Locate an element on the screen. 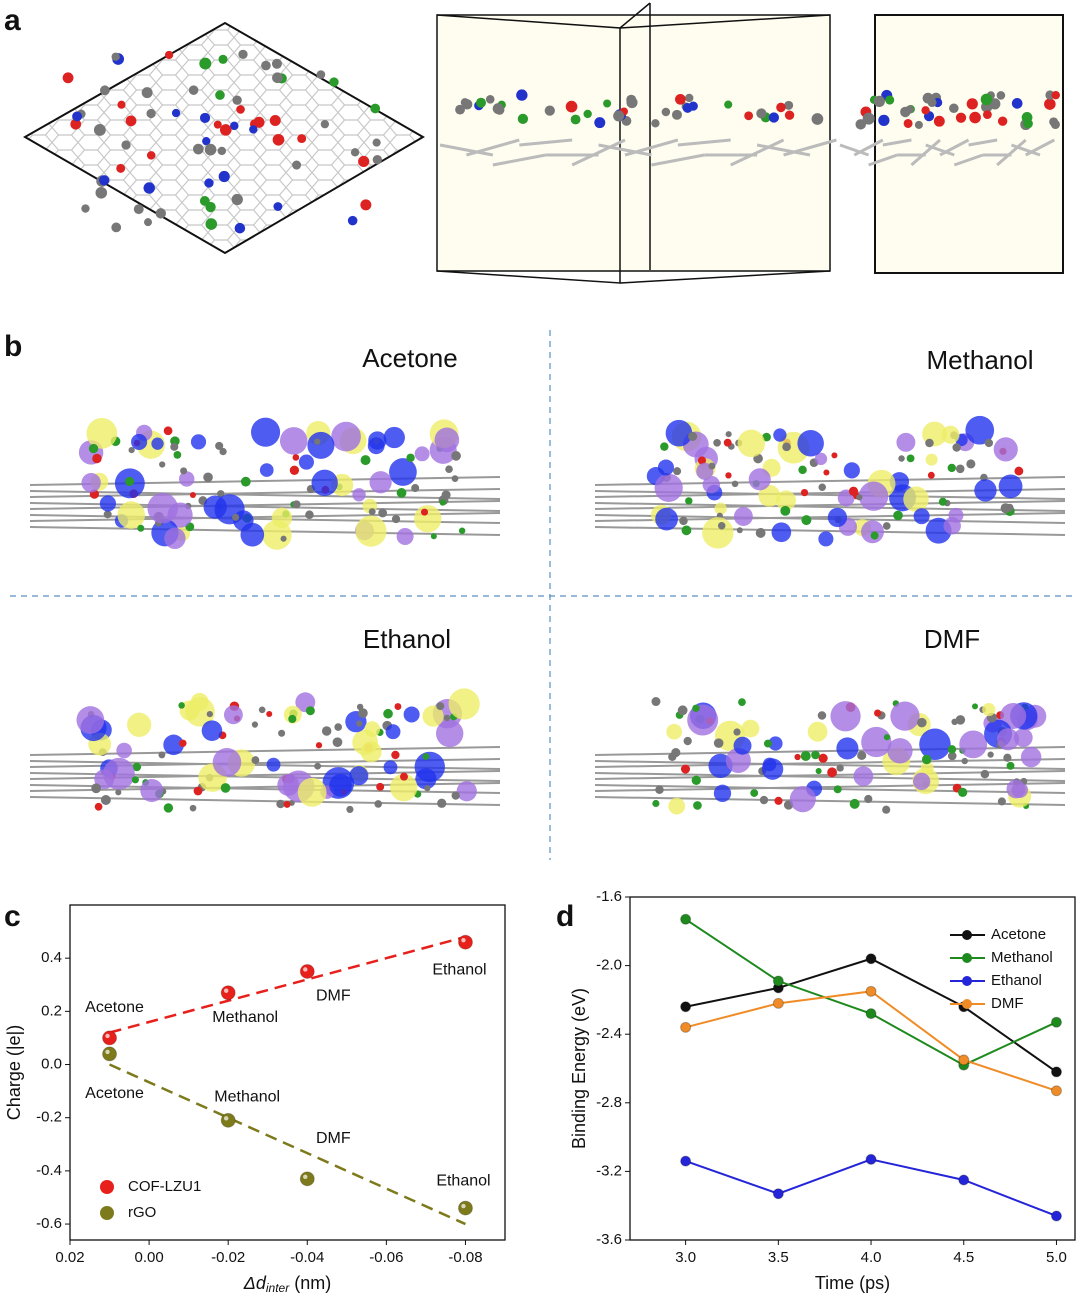  point-label: Methanol is located at coordinates (247, 1097).